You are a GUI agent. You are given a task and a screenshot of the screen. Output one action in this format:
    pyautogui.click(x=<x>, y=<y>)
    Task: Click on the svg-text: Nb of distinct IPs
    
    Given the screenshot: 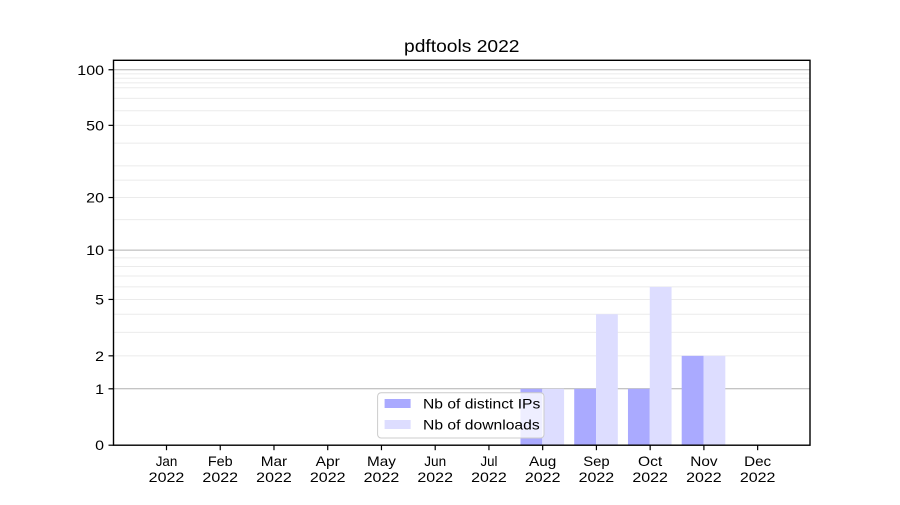 What is the action you would take?
    pyautogui.click(x=481, y=404)
    